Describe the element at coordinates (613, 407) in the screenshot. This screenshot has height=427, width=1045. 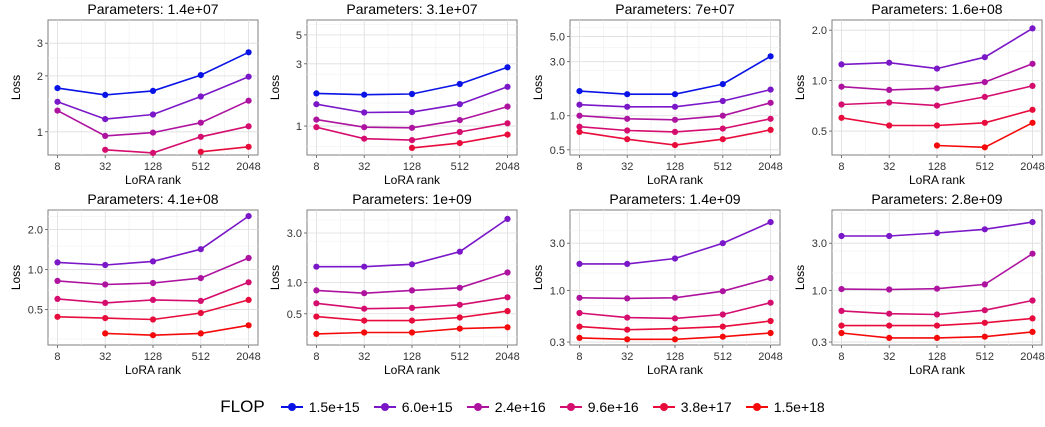
I see `legend-label: 9.6e+16` at that location.